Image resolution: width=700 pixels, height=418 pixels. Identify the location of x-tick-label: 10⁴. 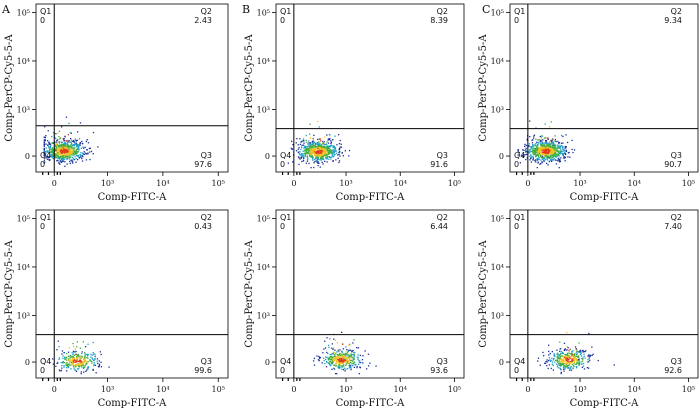
(400, 389).